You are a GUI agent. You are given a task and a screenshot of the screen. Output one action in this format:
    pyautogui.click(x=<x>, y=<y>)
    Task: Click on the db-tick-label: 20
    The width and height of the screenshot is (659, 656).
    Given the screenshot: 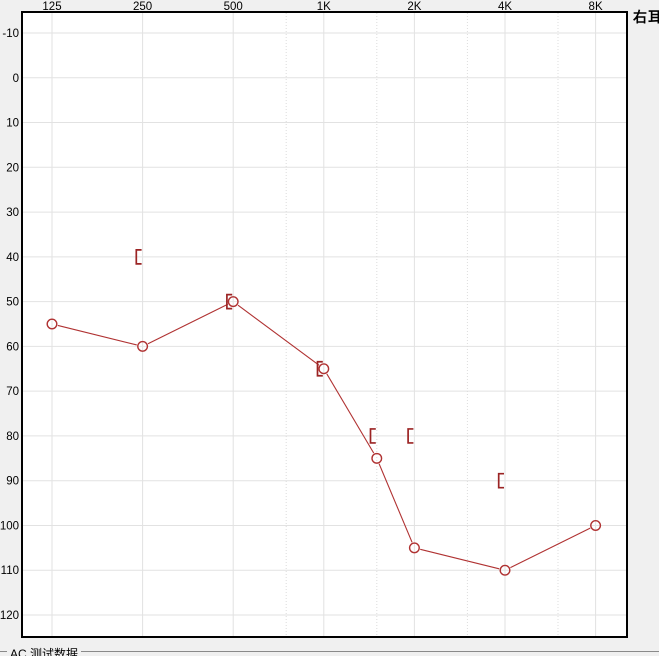 What is the action you would take?
    pyautogui.click(x=12, y=168)
    